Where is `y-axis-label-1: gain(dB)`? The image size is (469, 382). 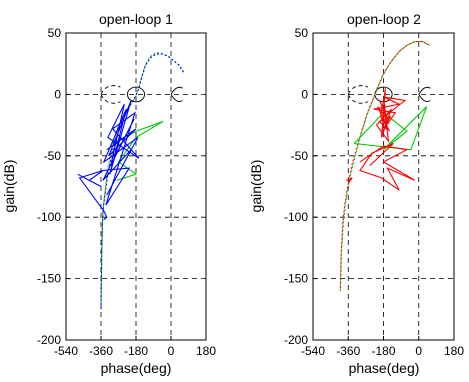
y-axis-label-1: gain(dB) is located at coordinates (9, 186).